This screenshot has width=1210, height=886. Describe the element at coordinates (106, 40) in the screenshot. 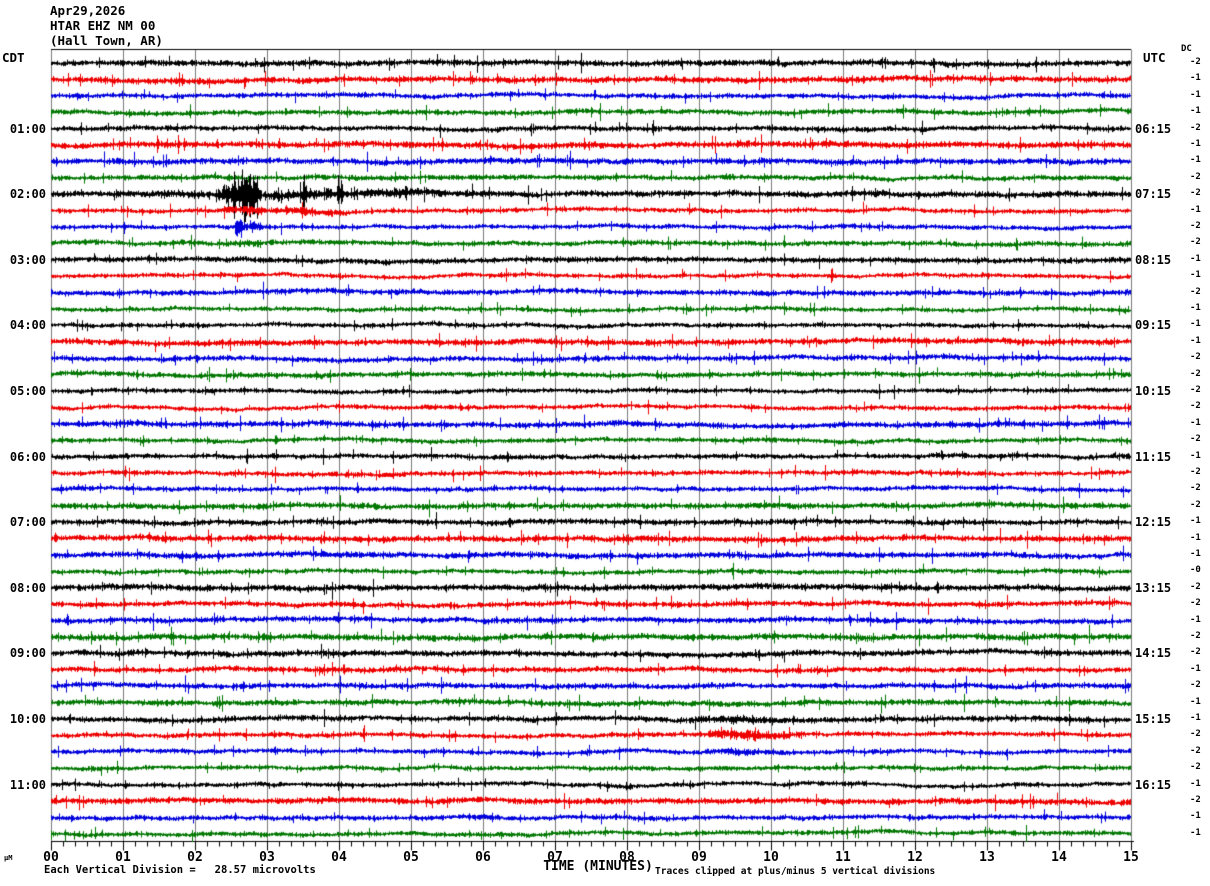

I see `header-location: (Hall Town, AR)` at that location.